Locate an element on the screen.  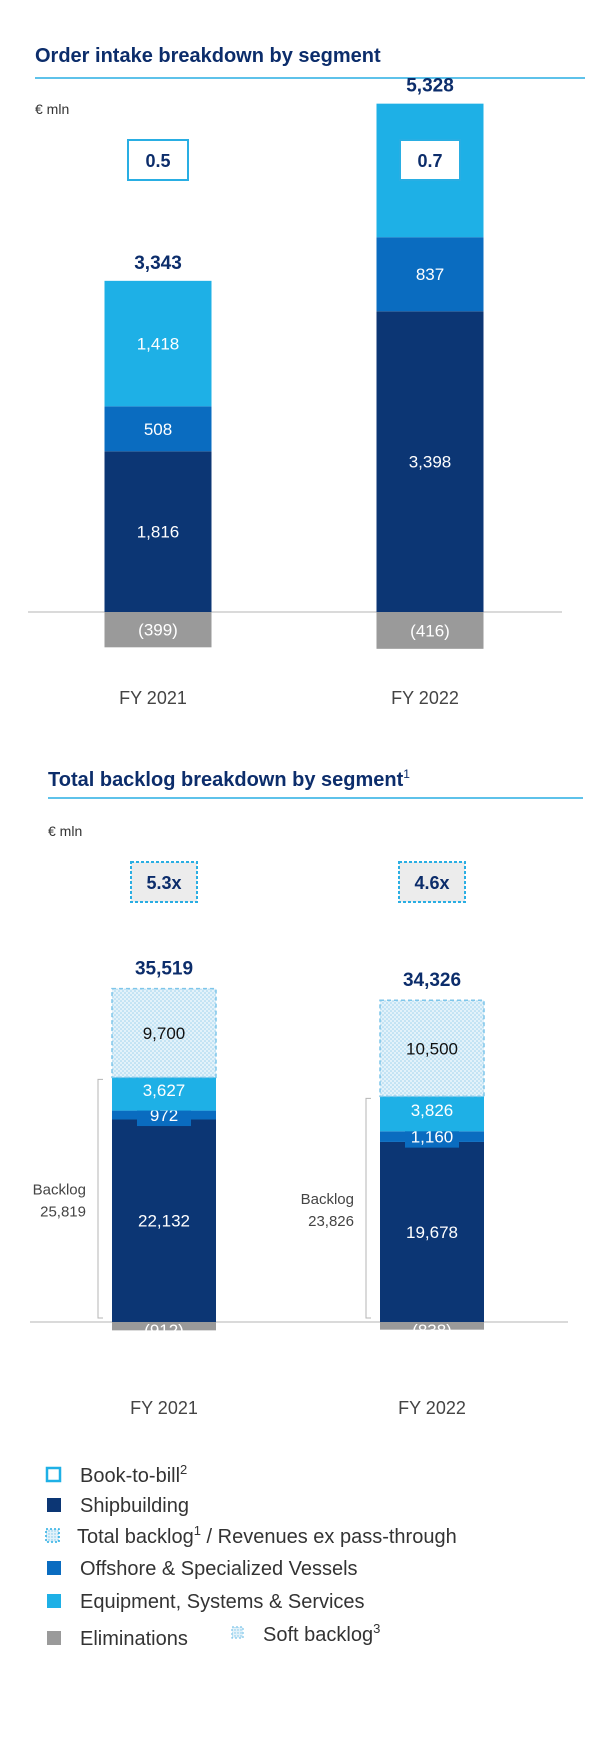
label-equipment-1: 3,826 is located at coordinates (432, 1110).